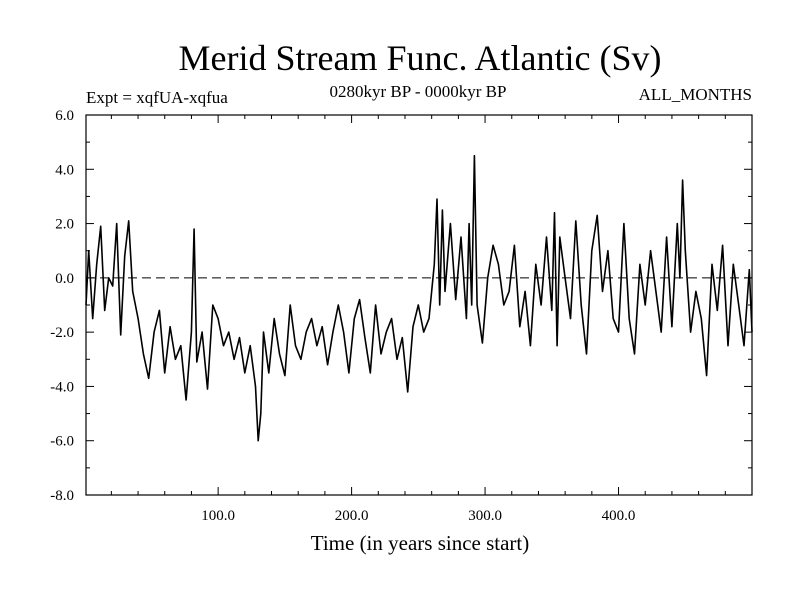  I want to click on x-axis-label: Time (in years since start), so click(420, 543).